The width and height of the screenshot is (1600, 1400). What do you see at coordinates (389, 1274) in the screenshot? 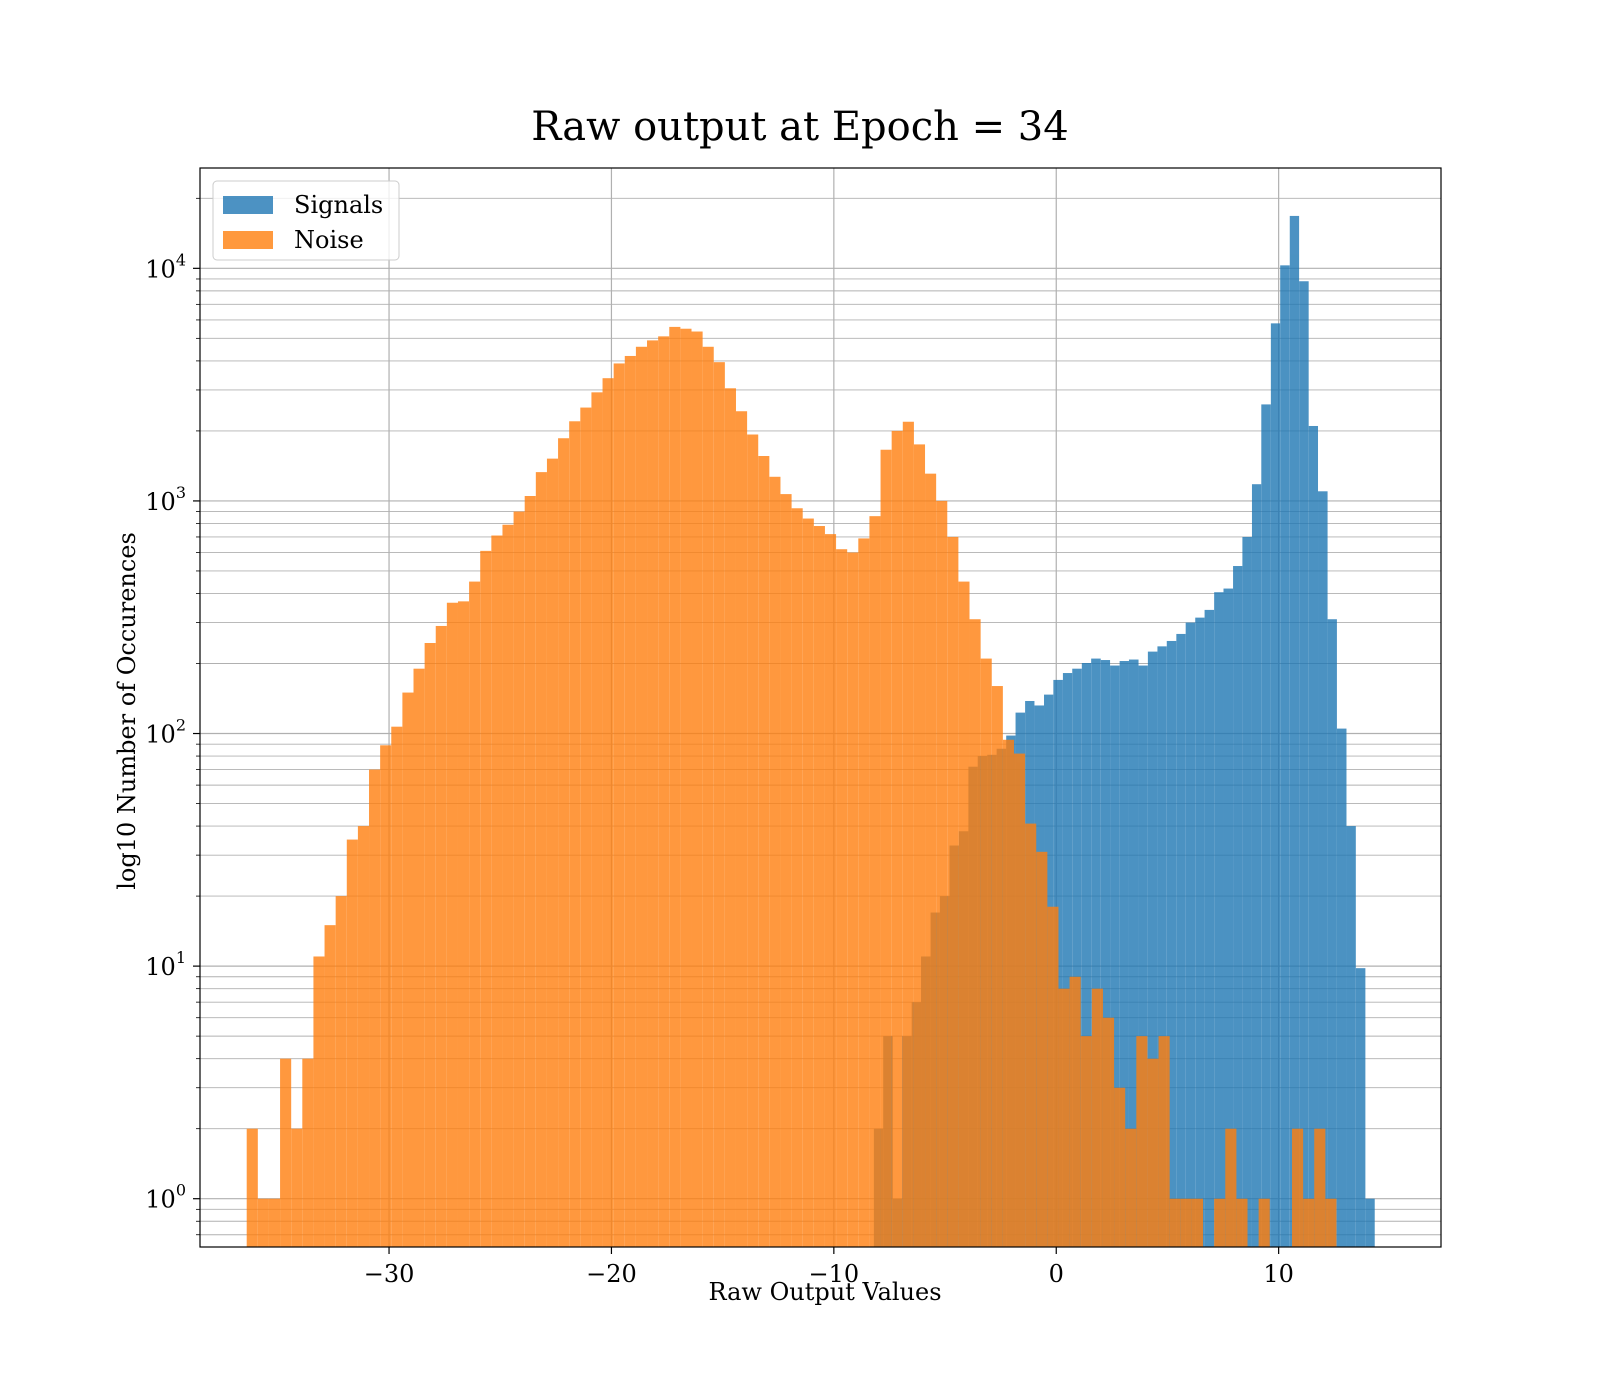
I see `x-tick-label: −30` at bounding box center [389, 1274].